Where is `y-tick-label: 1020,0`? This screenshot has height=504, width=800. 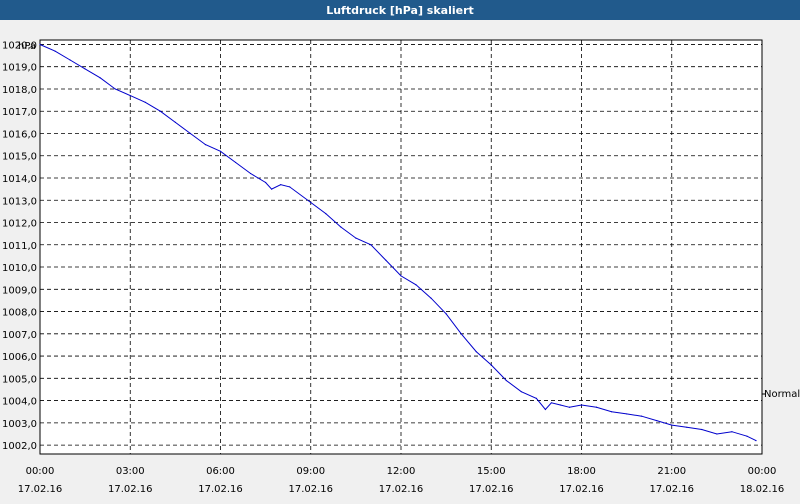
y-tick-label: 1020,0 is located at coordinates (19, 45).